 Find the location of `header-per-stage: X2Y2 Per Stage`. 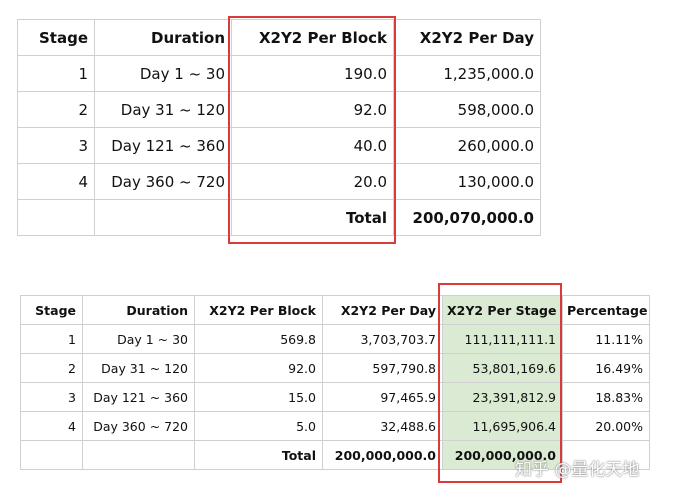

header-per-stage: X2Y2 Per Stage is located at coordinates (502, 310).